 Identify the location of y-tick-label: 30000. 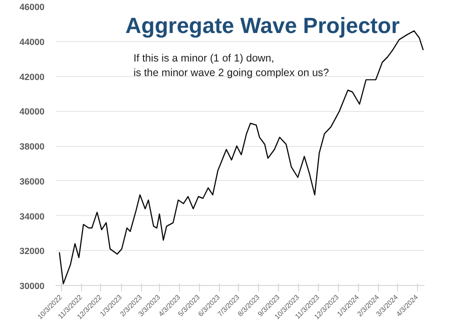
(32, 286).